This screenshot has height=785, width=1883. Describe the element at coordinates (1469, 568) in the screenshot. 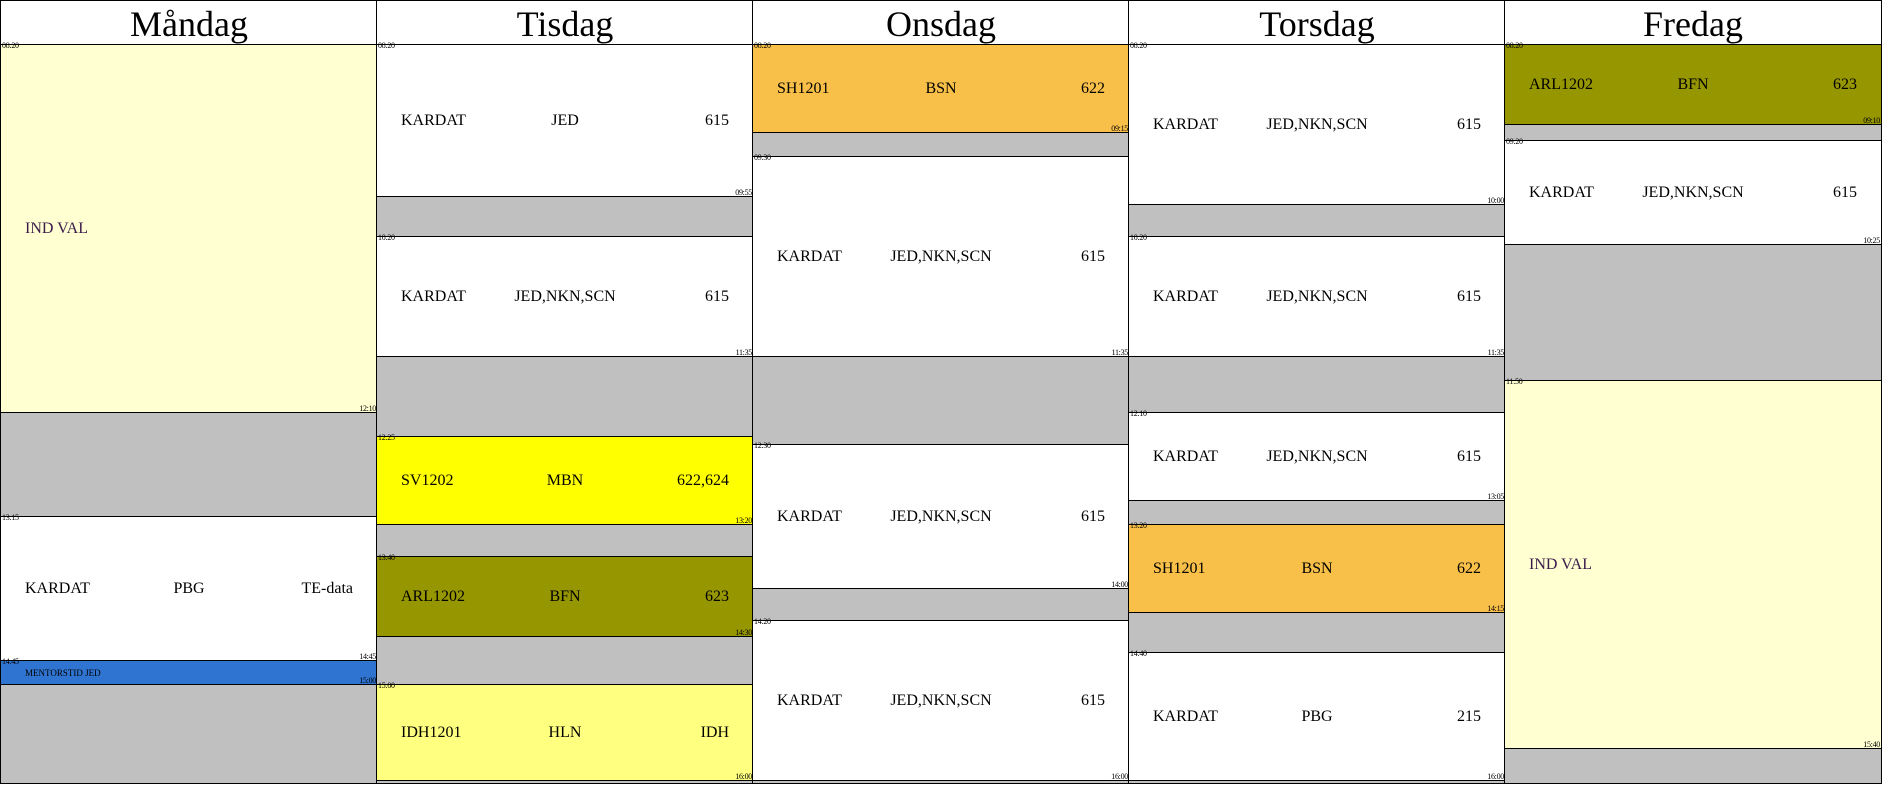

I see `lesson-room: 622` at that location.